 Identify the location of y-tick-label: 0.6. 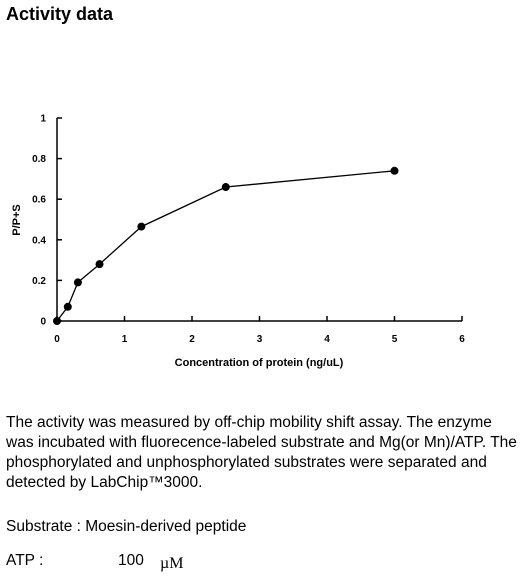
(39, 200).